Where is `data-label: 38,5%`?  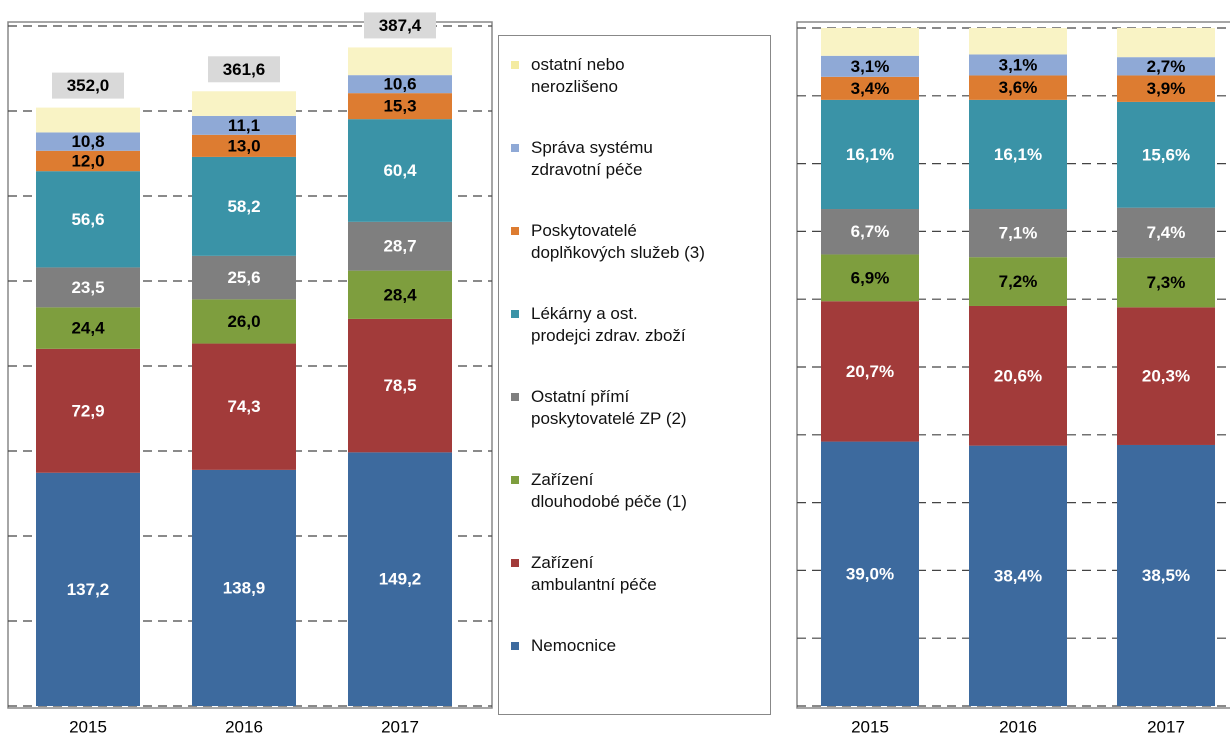 data-label: 38,5% is located at coordinates (1166, 575).